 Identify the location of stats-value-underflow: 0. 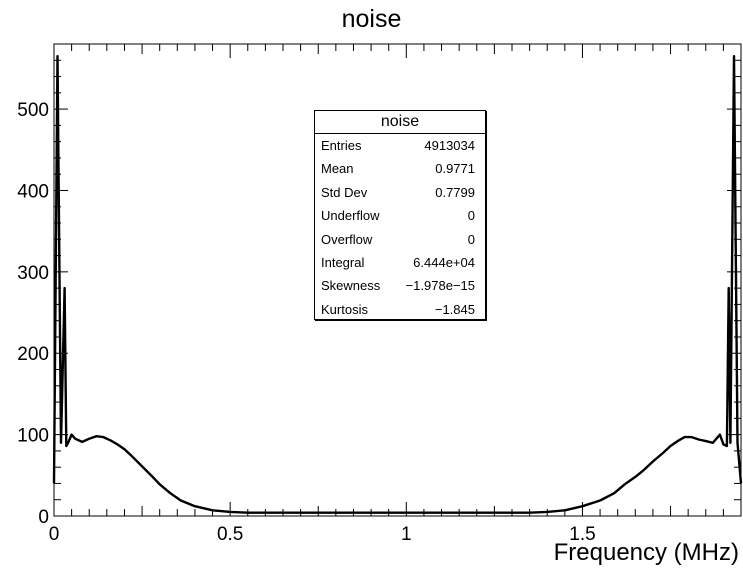
(471, 216).